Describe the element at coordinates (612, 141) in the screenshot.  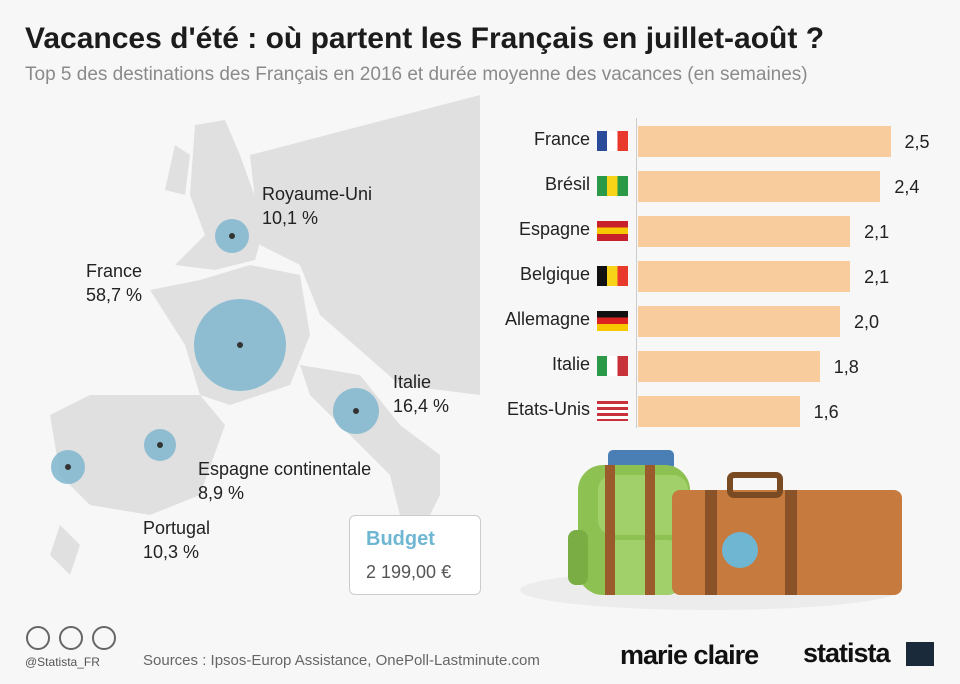
I see `france-flag-icon` at that location.